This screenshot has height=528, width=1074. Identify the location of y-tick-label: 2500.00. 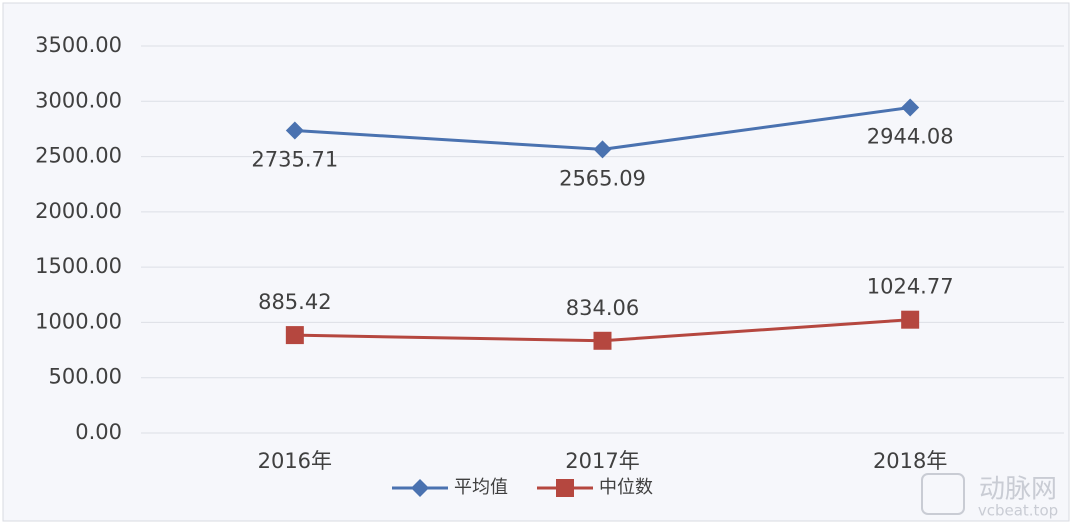
(78, 156).